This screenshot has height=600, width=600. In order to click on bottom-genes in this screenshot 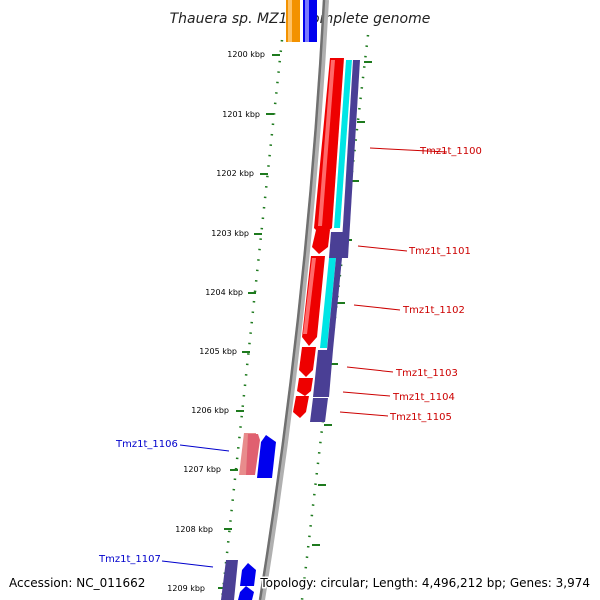, I will do `click(238, 580)`.